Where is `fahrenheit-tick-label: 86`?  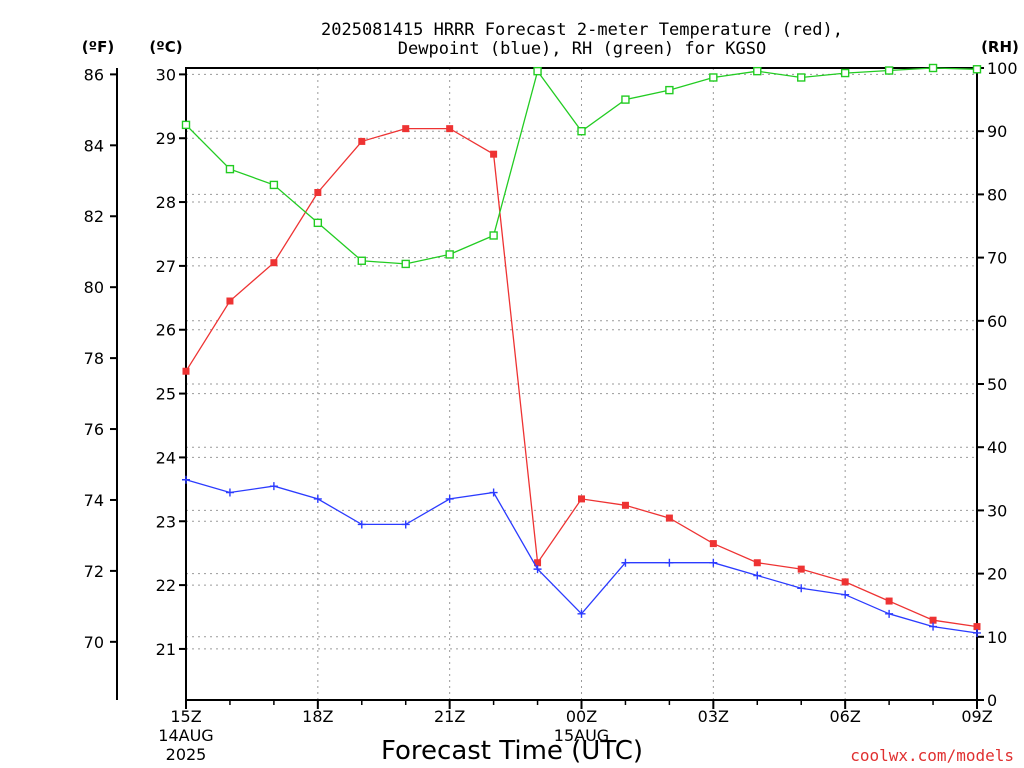 fahrenheit-tick-label: 86 is located at coordinates (94, 74).